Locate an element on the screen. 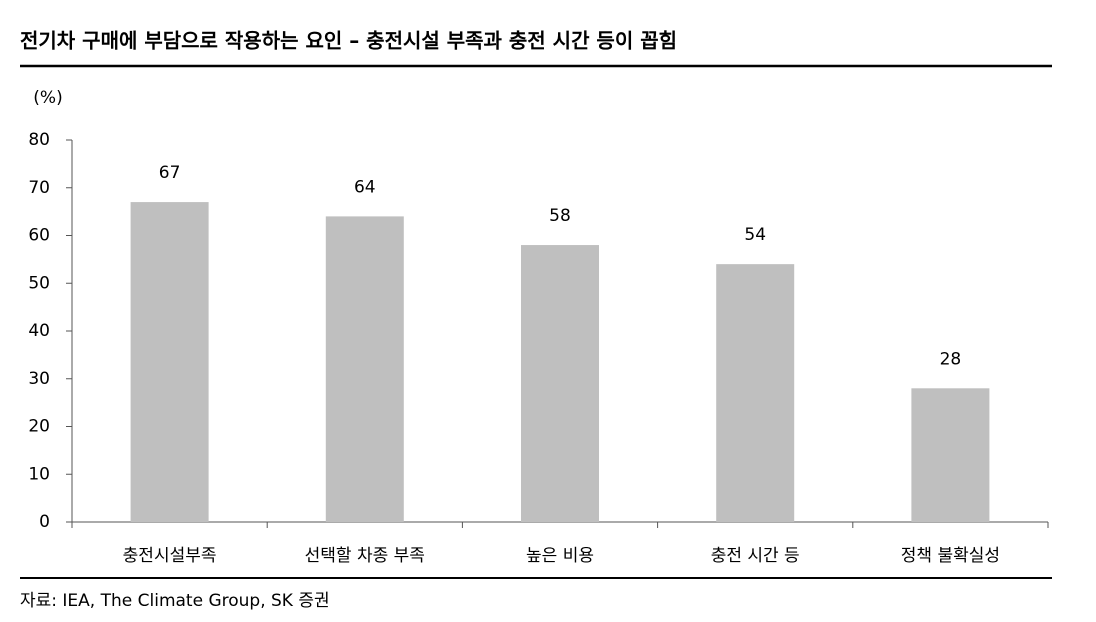 The height and width of the screenshot is (622, 1096). data-label: 64 is located at coordinates (365, 187).